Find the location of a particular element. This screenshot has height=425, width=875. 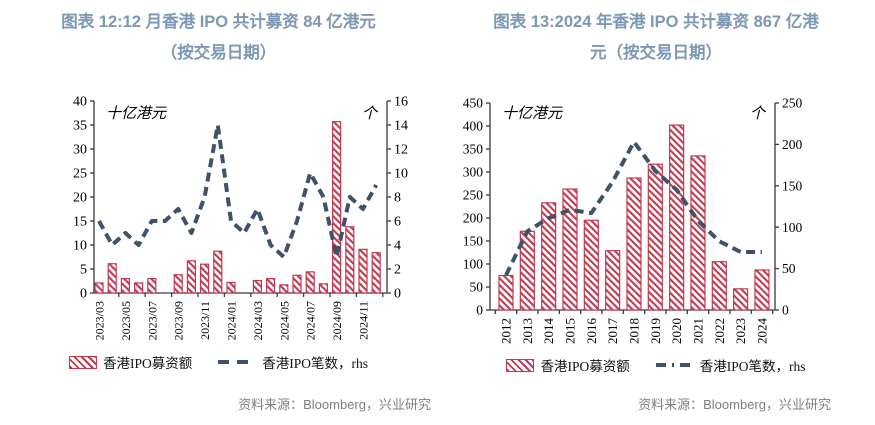

svg-text: 2024/01 is located at coordinates (232, 320).